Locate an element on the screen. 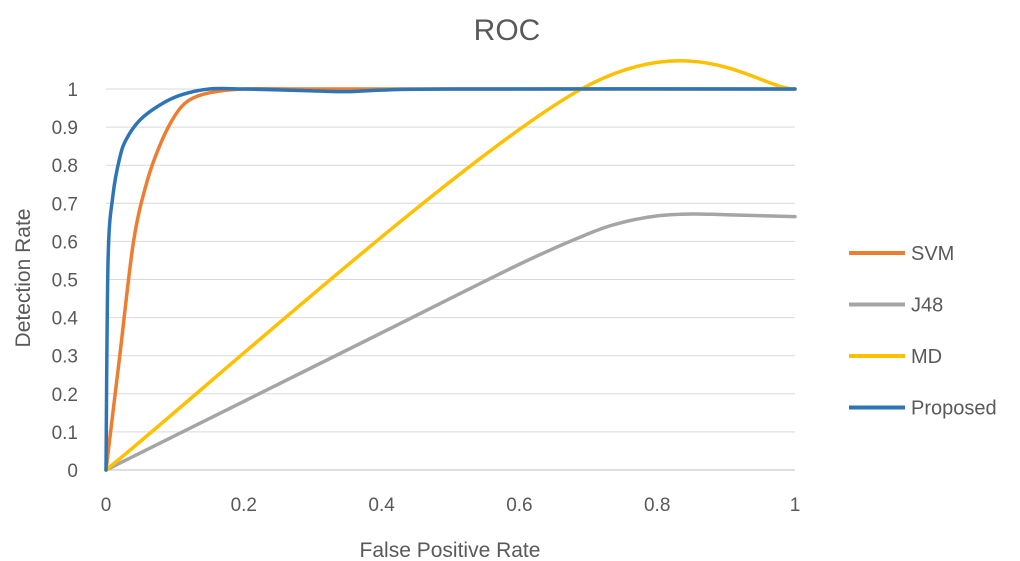  legend-label-j48: J48 is located at coordinates (927, 306).